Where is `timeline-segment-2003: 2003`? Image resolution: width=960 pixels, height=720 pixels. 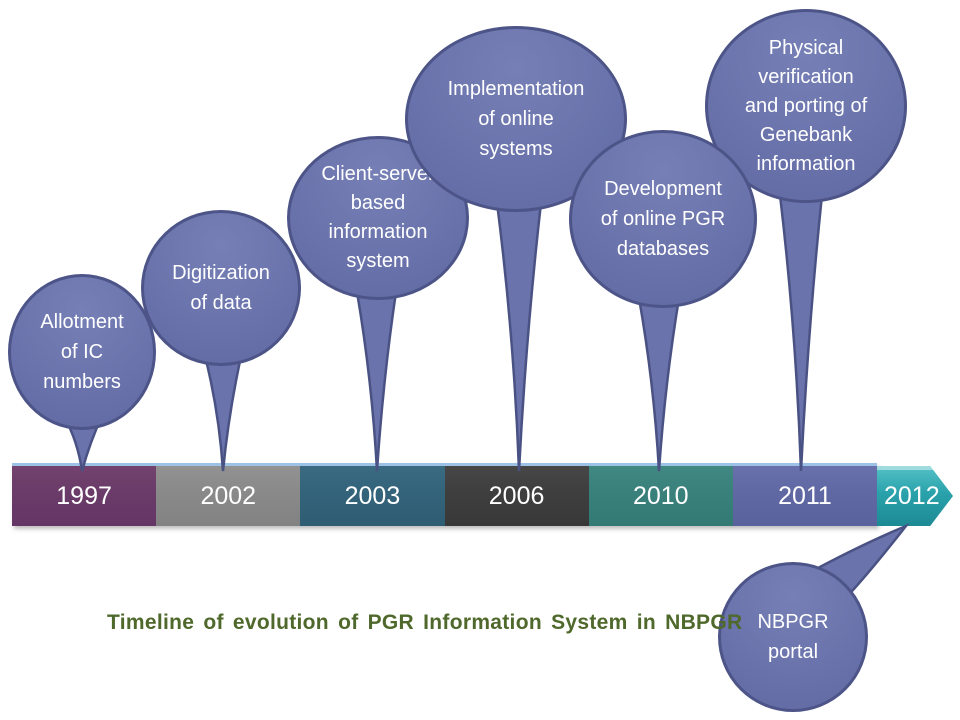 timeline-segment-2003: 2003 is located at coordinates (372, 494).